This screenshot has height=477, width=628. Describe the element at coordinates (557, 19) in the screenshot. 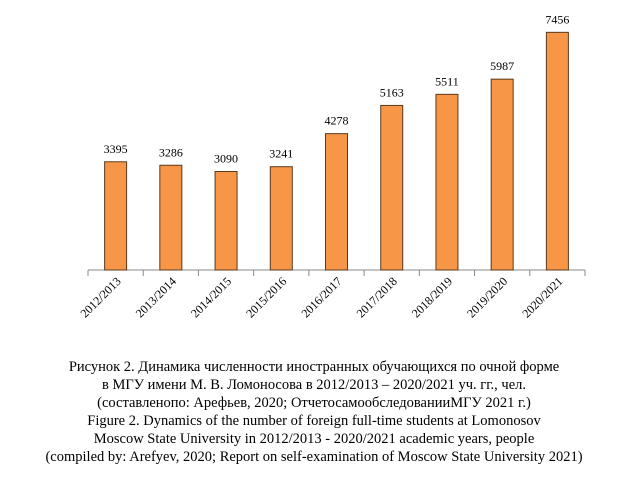

I see `data-label: 7456` at that location.